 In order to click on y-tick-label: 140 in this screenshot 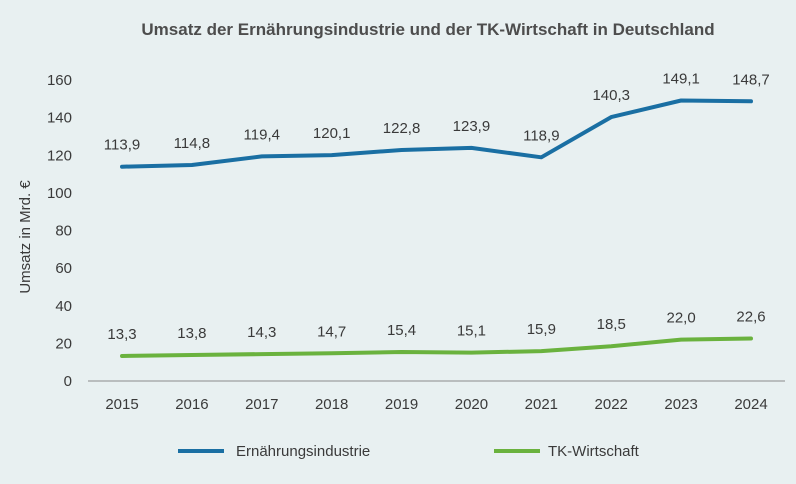, I will do `click(59, 118)`.